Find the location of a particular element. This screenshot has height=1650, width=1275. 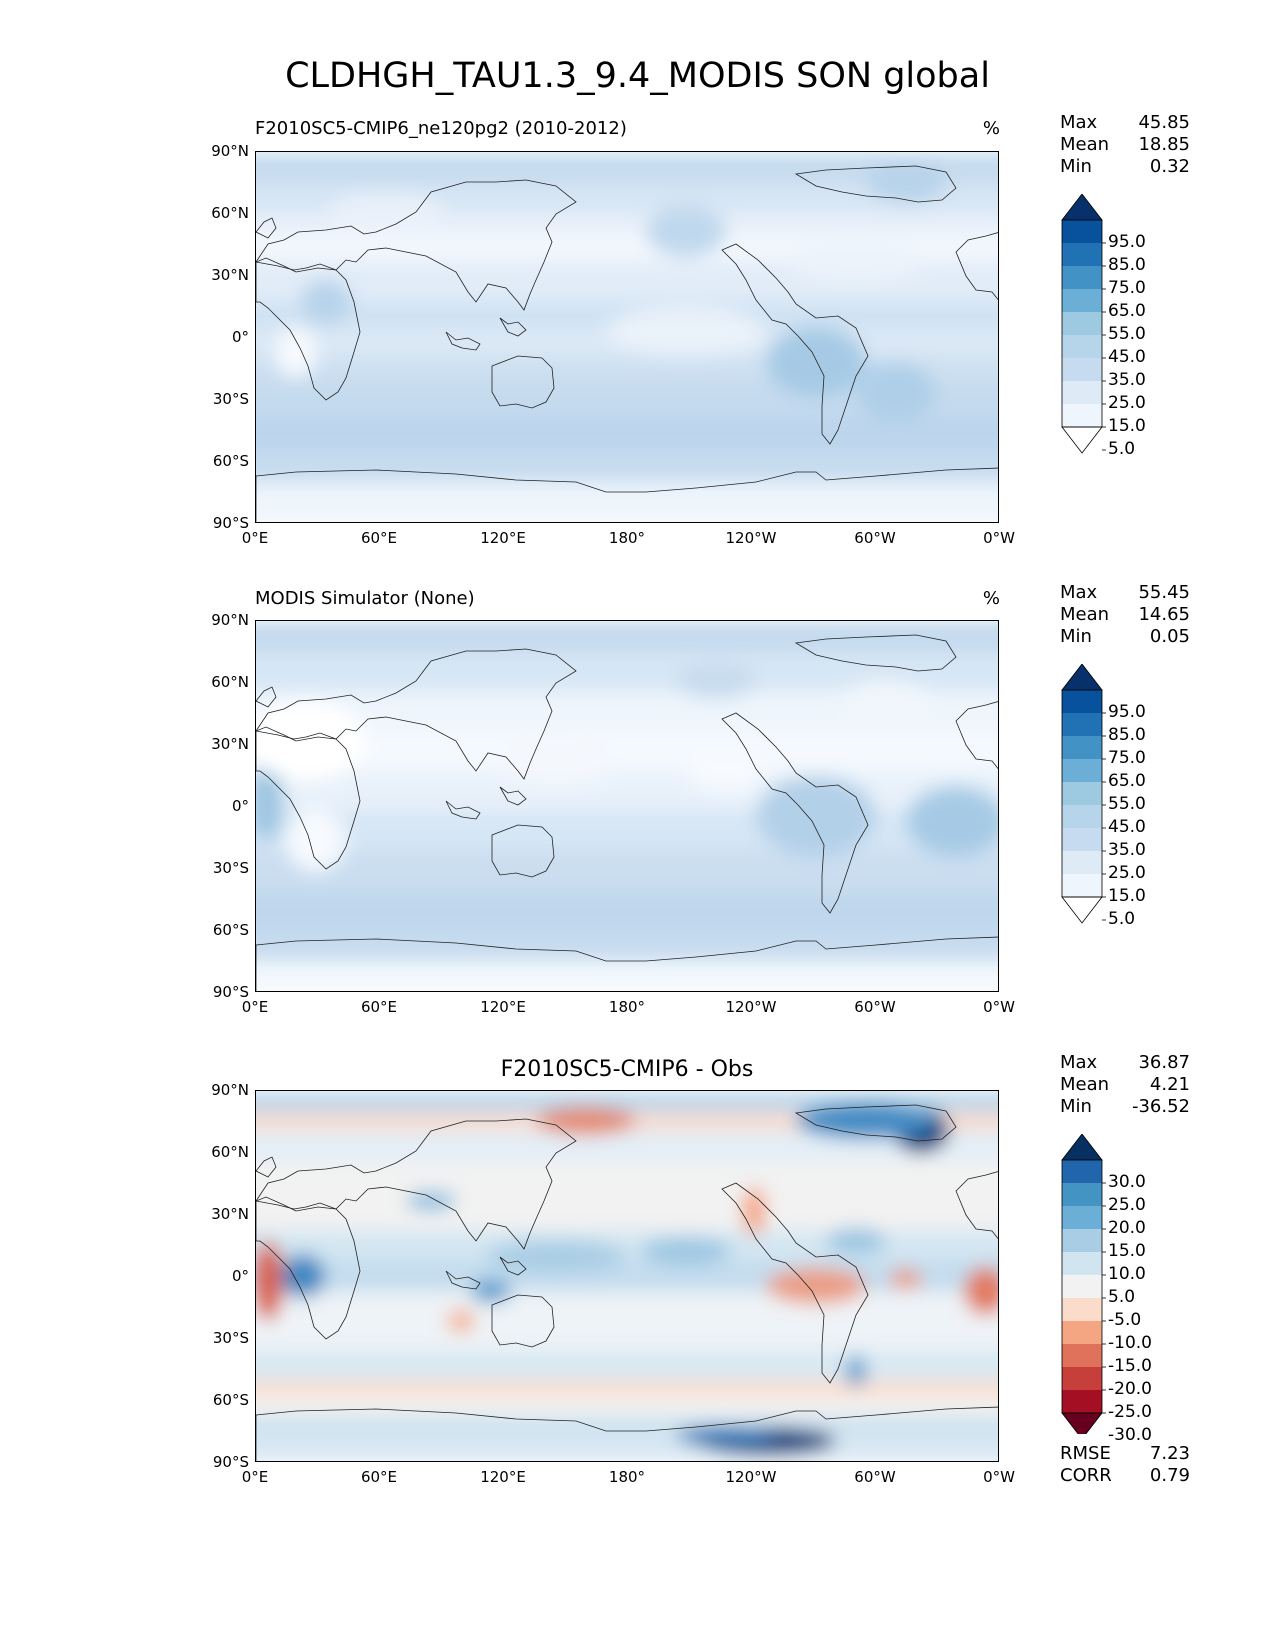

lat-tick-label: 90°S is located at coordinates (230, 992).